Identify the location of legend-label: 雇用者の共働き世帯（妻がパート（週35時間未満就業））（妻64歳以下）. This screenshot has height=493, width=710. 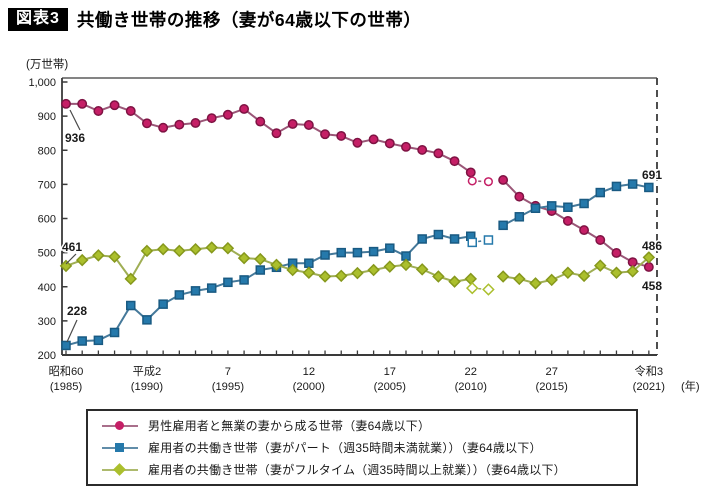
(345, 448).